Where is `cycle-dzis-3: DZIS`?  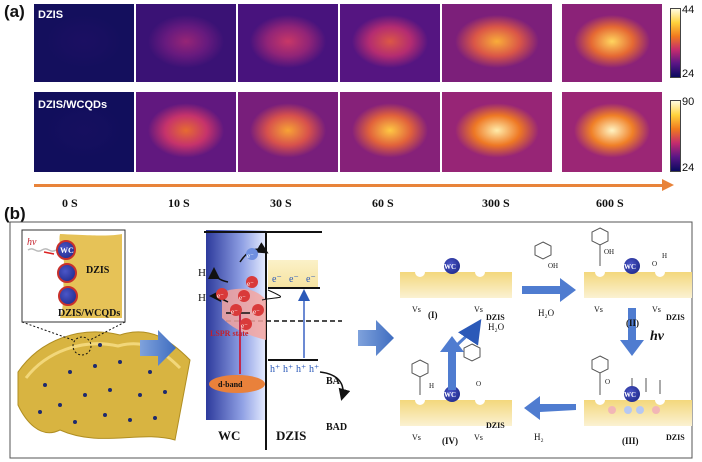
cycle-dzis-3: DZIS is located at coordinates (675, 437).